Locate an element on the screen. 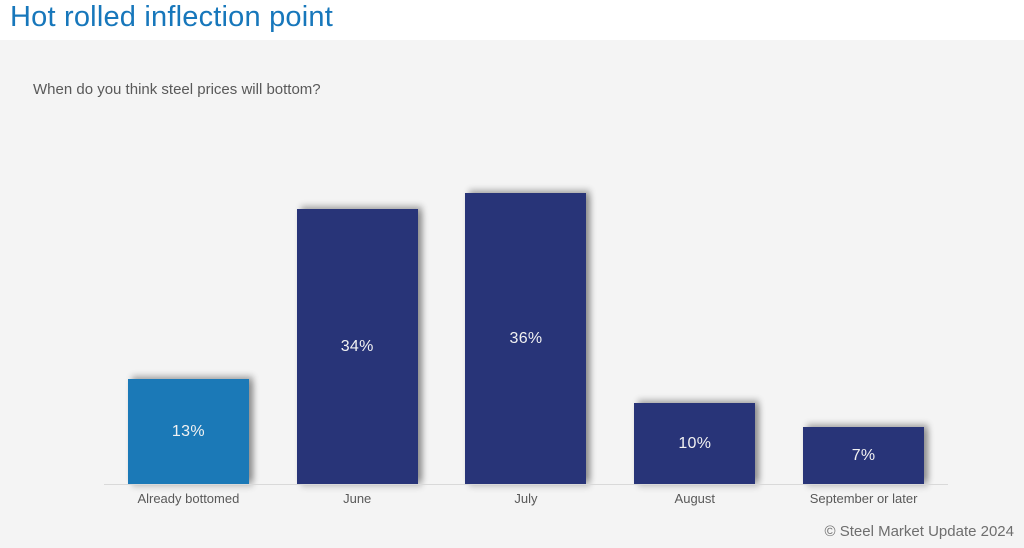  x-axis-label: Already bottomed is located at coordinates (188, 498).